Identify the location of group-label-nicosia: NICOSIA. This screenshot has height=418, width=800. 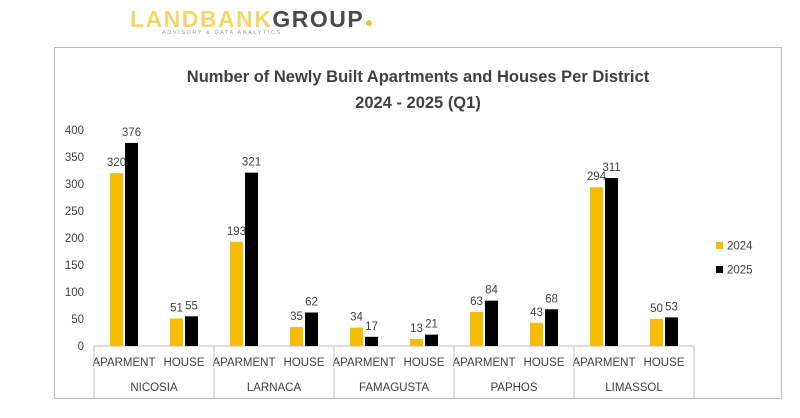
(154, 388).